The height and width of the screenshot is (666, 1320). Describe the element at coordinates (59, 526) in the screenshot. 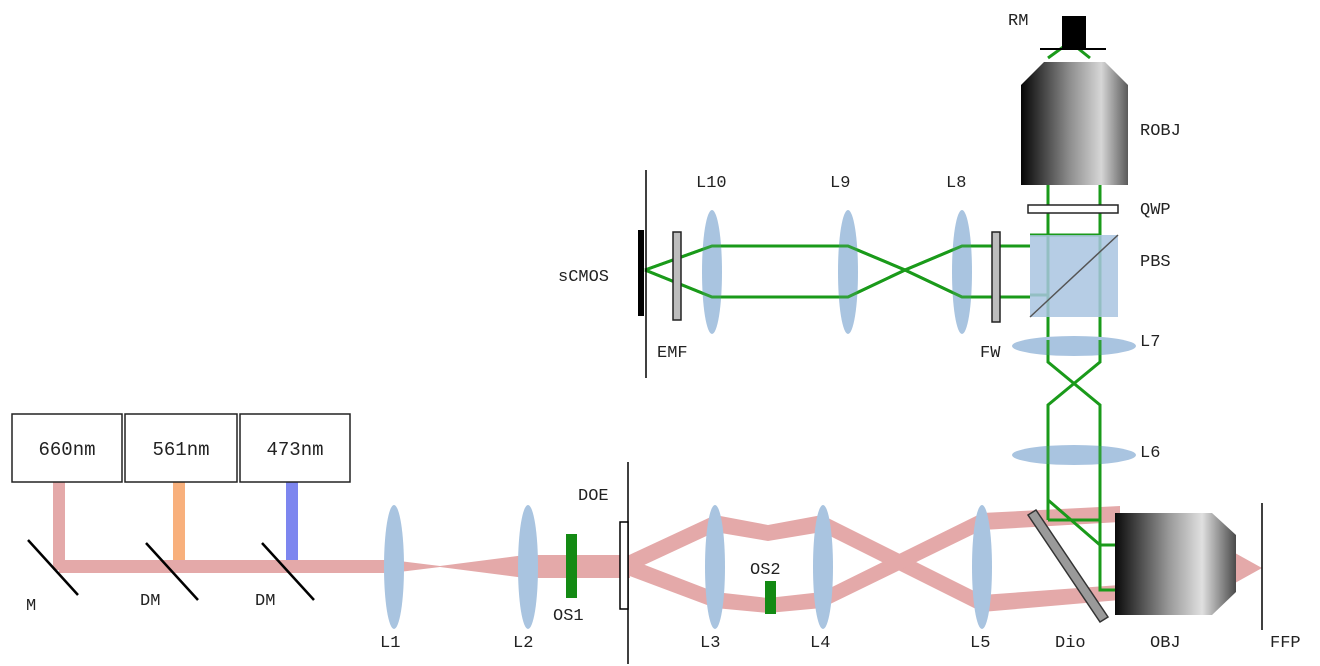

I see `laser-660-vertical-beam` at that location.